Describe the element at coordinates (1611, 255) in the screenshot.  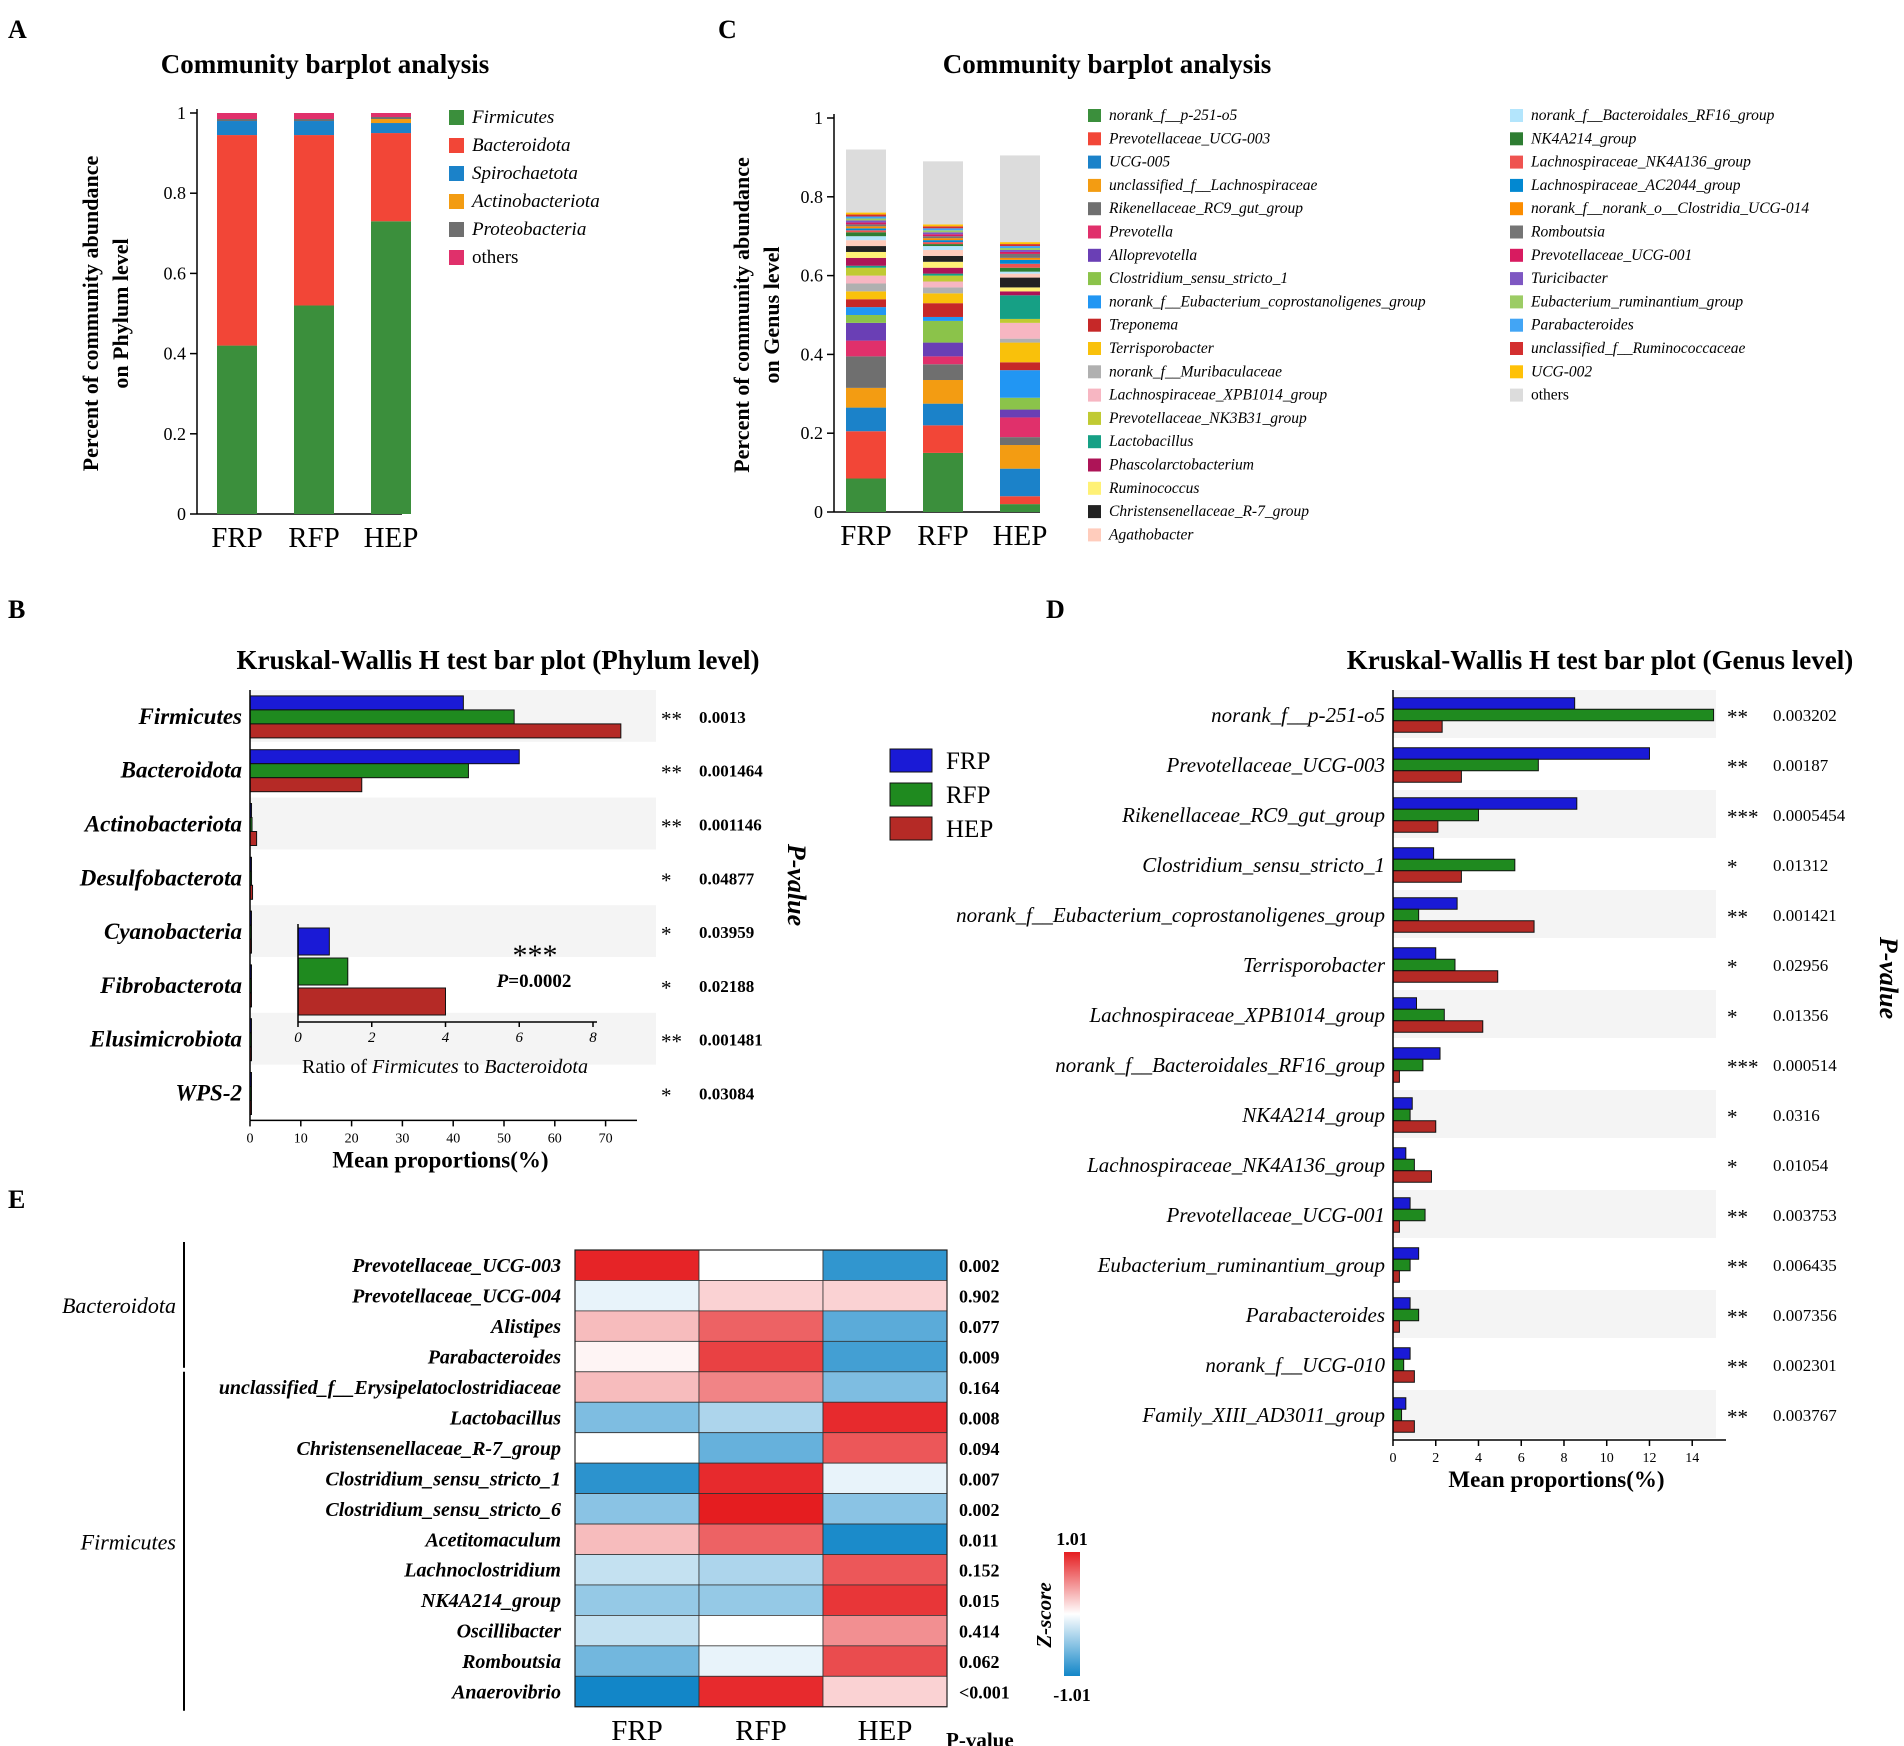
I see `legend-label: Prevotellaceae_UCG-001` at that location.